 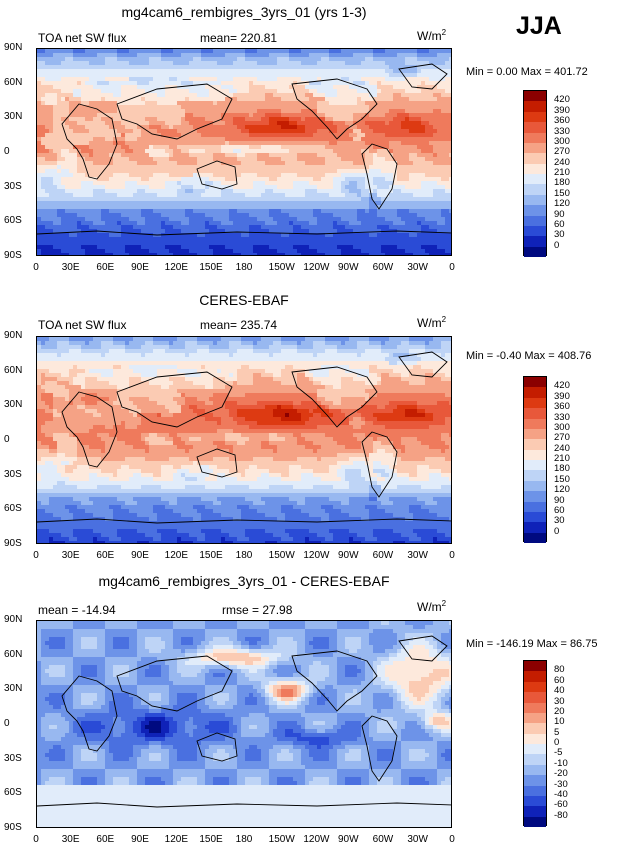 What do you see at coordinates (432, 35) in the screenshot?
I see `panel1-units-label: W/m2` at bounding box center [432, 35].